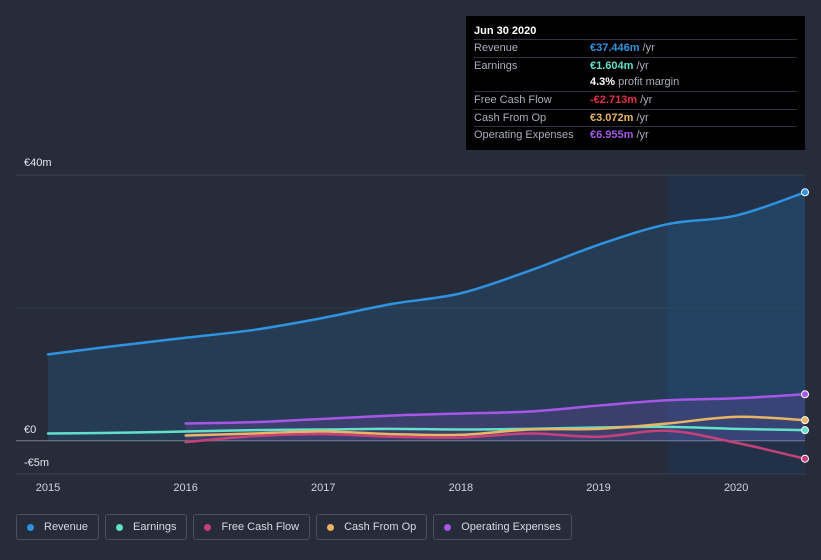 This screenshot has height=560, width=821. I want to click on tooltip-row-earnings: Earnings €1.604m /yr, so click(635, 65).